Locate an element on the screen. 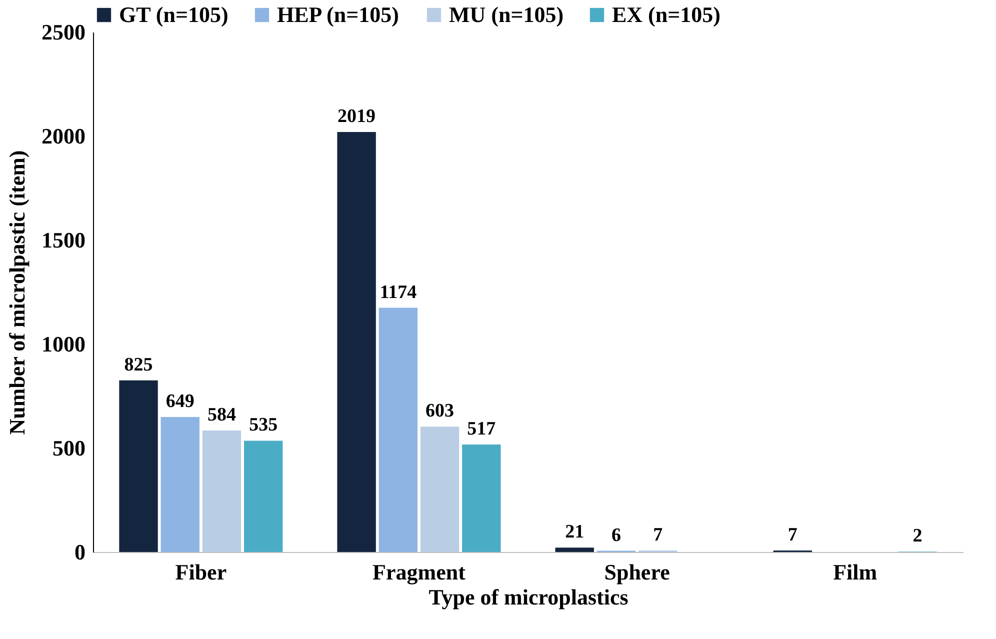 The image size is (996, 639). data-label: 603 is located at coordinates (440, 411).